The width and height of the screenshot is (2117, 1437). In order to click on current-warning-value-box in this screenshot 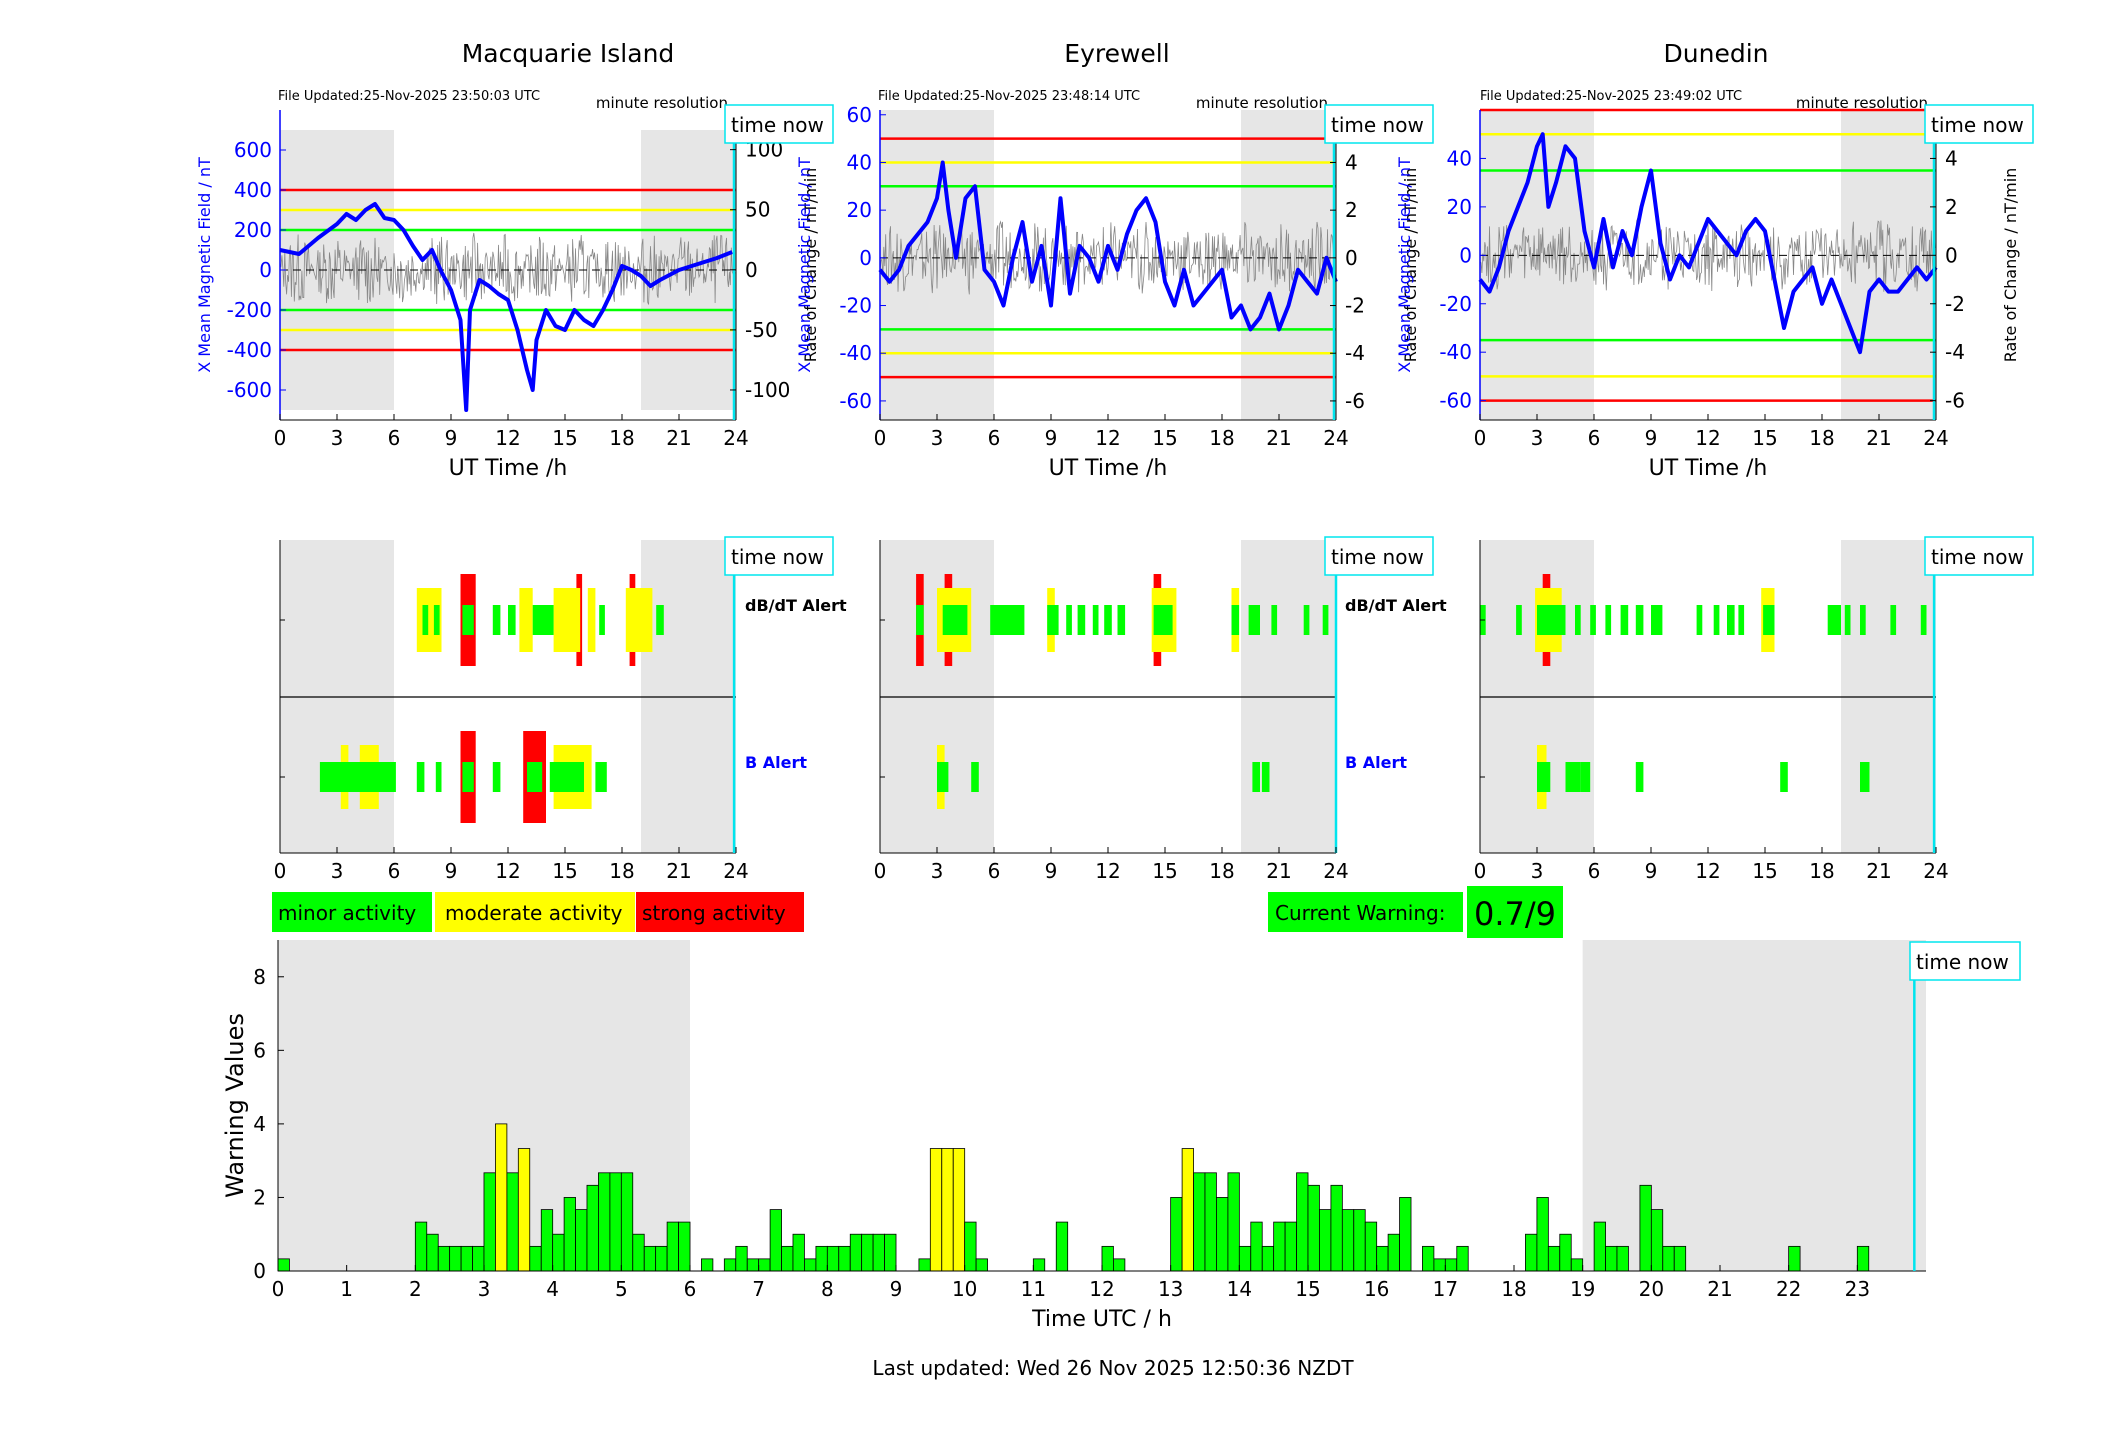, I will do `click(1515, 912)`.